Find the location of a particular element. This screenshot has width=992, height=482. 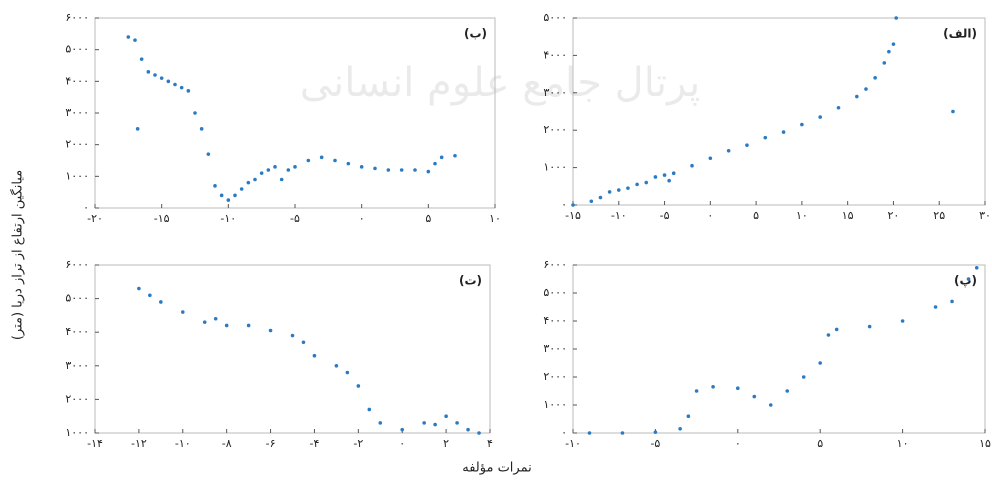

x-tick-label: -۸ is located at coordinates (227, 443).